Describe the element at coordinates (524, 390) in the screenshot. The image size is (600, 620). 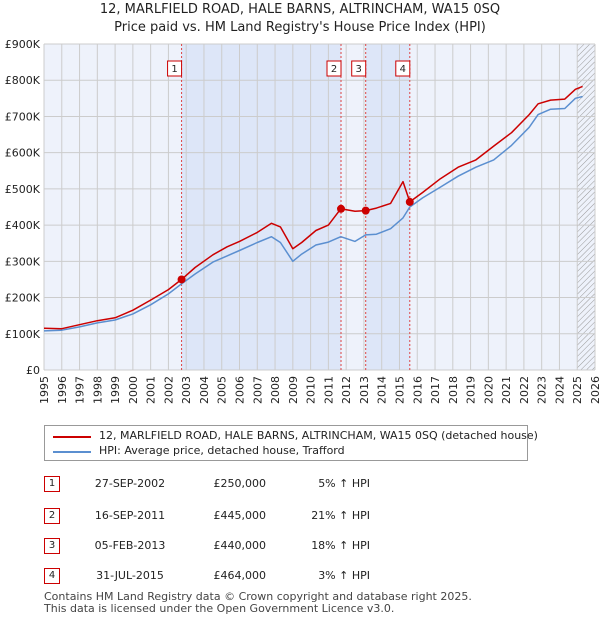
I see `x-tick-label: 2022` at that location.